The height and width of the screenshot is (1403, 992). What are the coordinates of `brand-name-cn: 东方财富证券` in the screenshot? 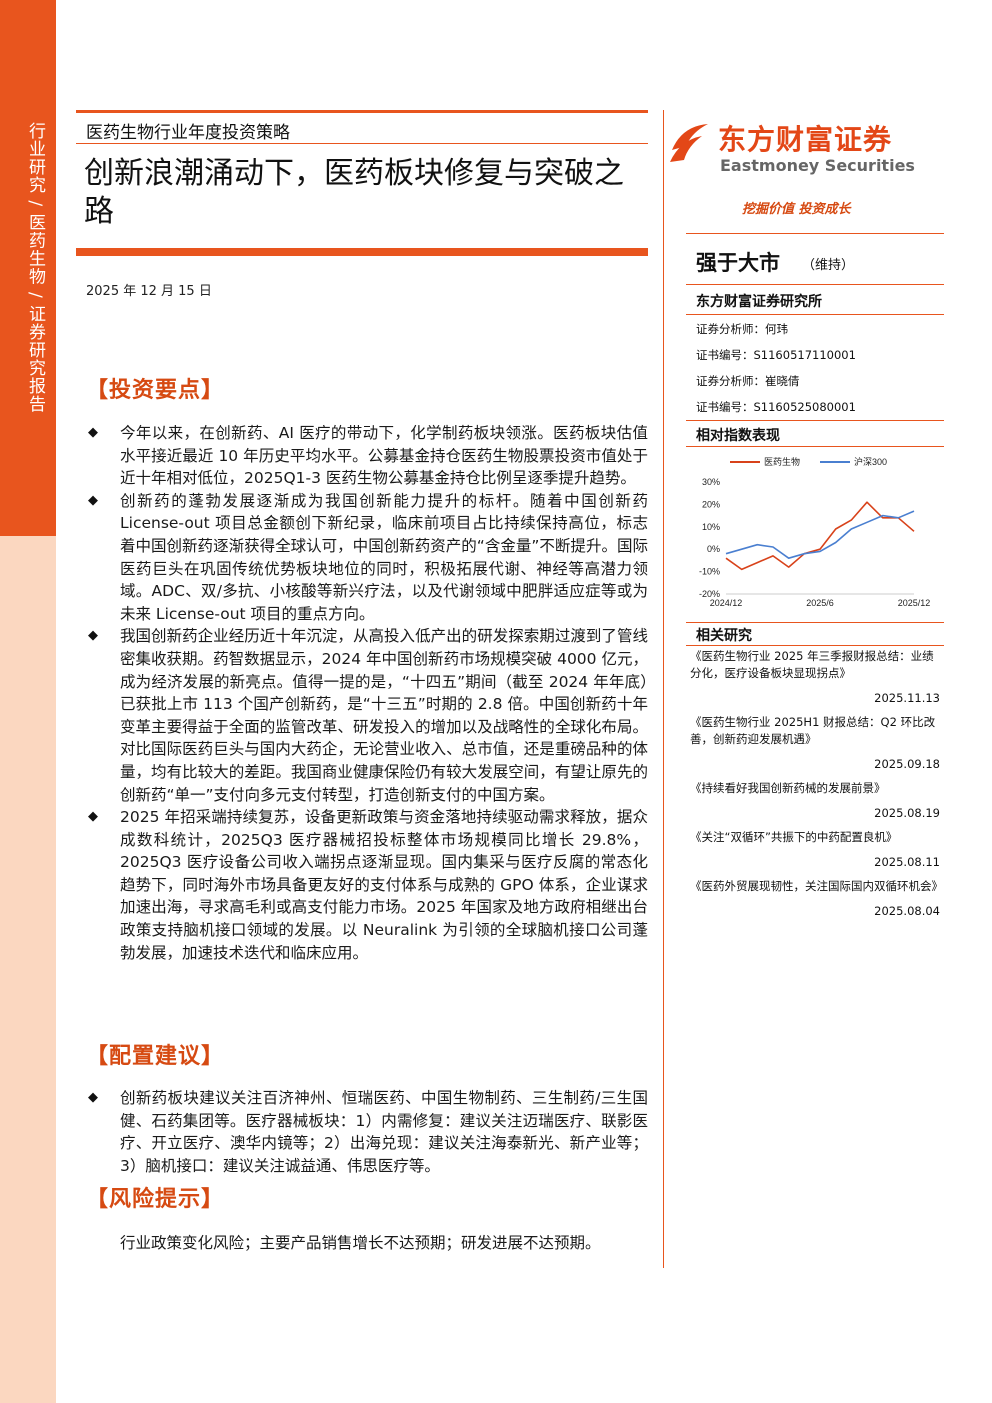 It's located at (805, 139).